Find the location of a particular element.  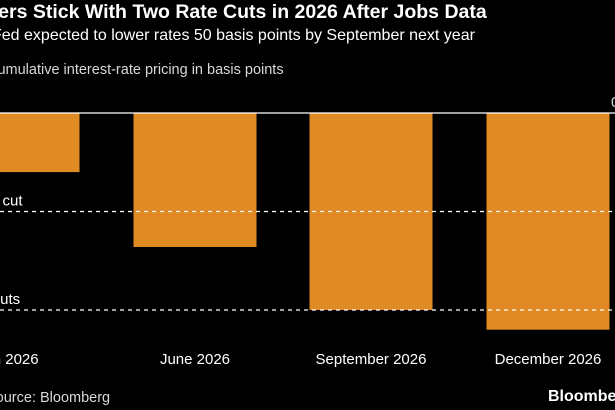

bar-march-2026 is located at coordinates (40, 143).